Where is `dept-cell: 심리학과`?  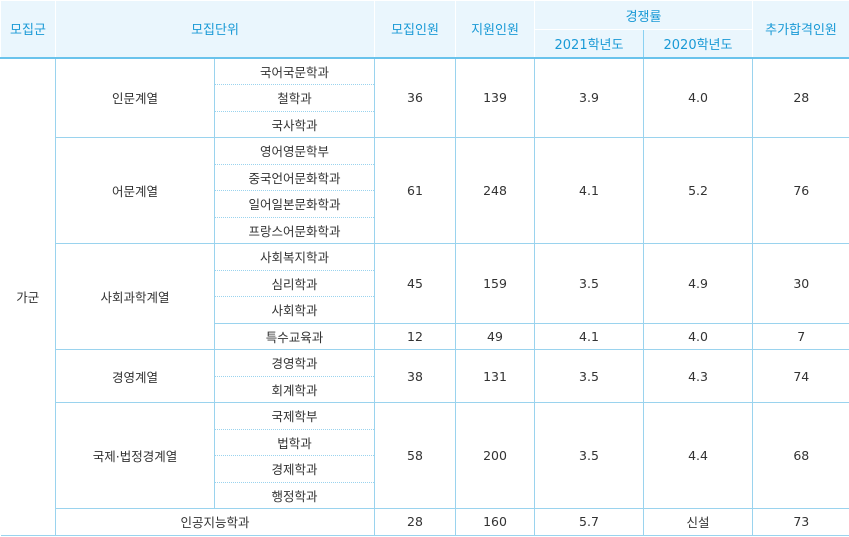
dept-cell: 심리학과 is located at coordinates (294, 283).